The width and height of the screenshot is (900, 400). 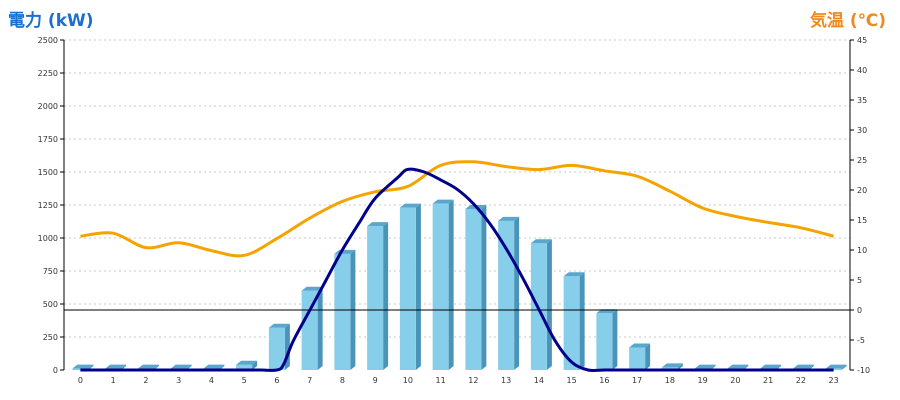 I want to click on left-tick-label: 2000, so click(x=48, y=106).